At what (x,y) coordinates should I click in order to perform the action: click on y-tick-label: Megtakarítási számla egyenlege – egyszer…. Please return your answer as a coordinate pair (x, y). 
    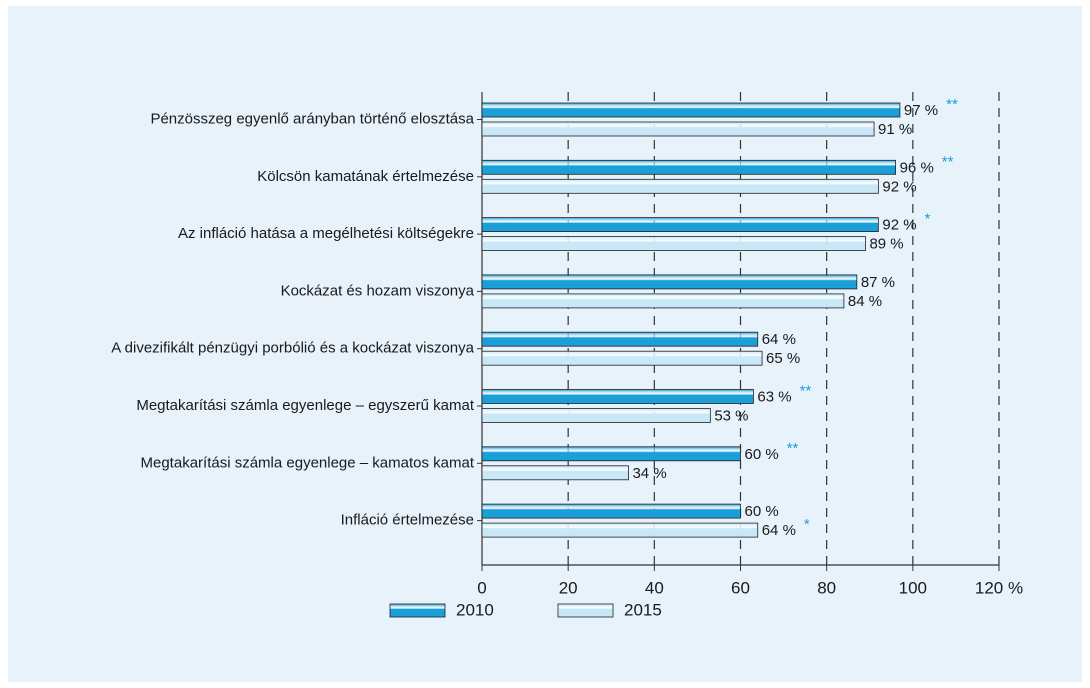
    Looking at the image, I should click on (305, 405).